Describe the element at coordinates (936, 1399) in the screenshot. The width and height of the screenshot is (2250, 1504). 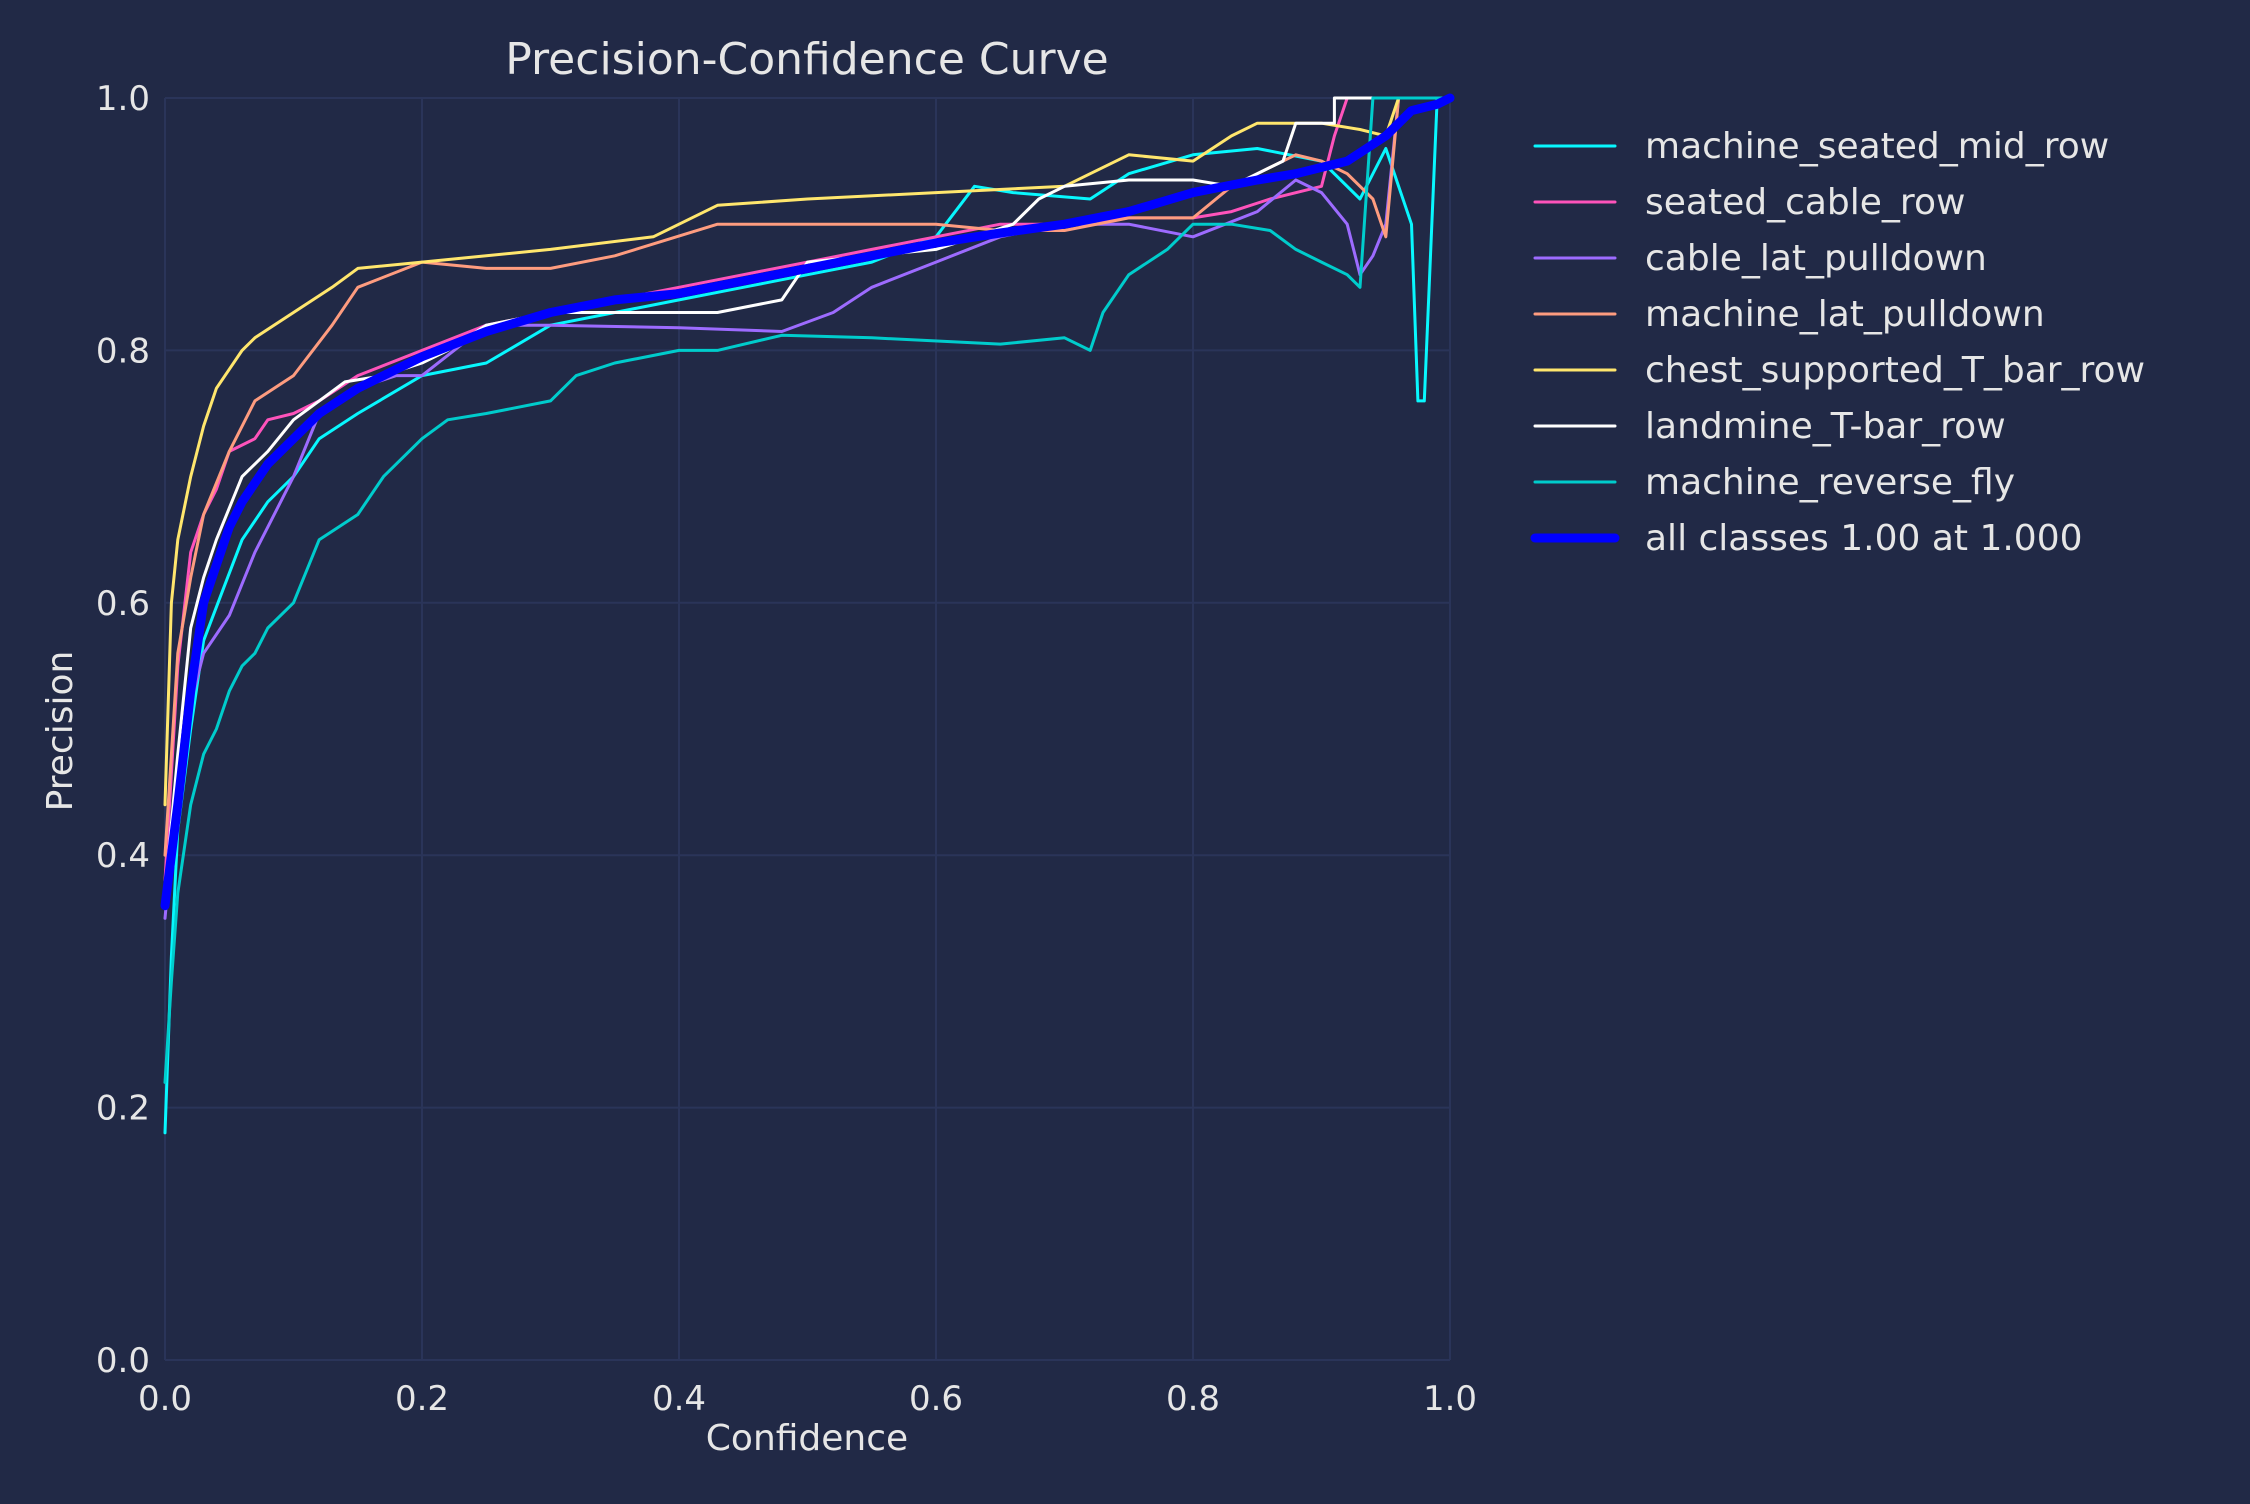
I see `x-tick-label: 0.6` at that location.